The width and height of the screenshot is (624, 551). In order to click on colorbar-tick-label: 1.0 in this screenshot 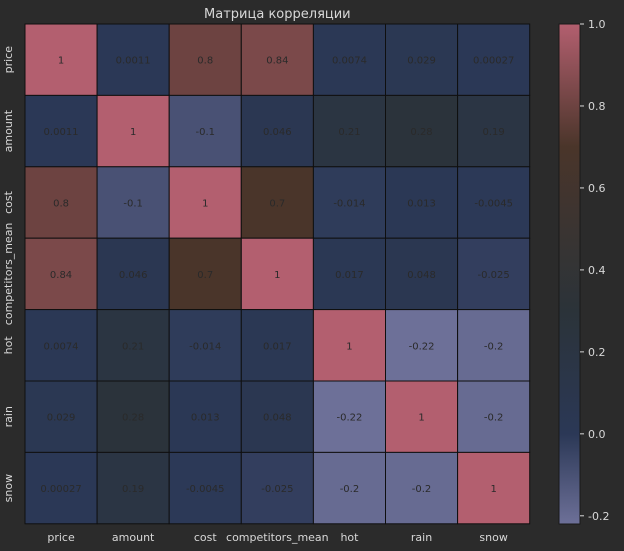, I will do `click(597, 24)`.